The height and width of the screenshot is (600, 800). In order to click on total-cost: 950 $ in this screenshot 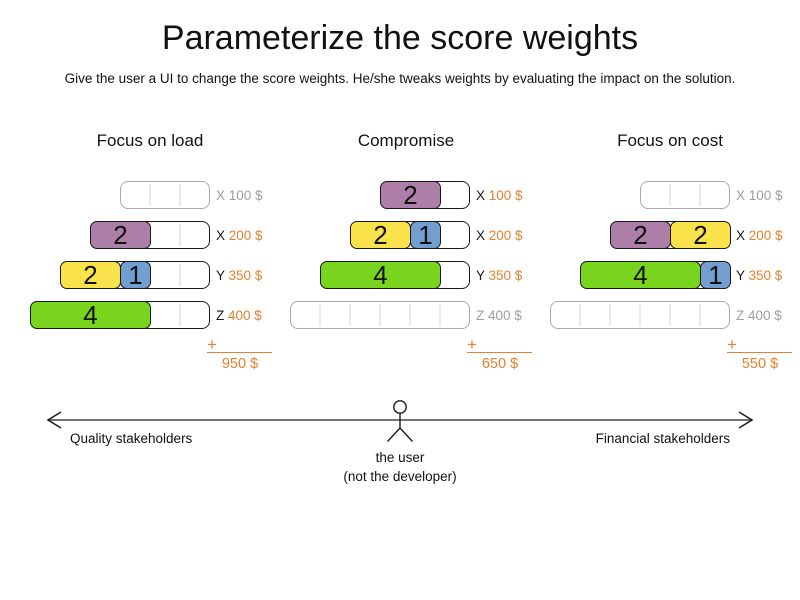, I will do `click(240, 364)`.